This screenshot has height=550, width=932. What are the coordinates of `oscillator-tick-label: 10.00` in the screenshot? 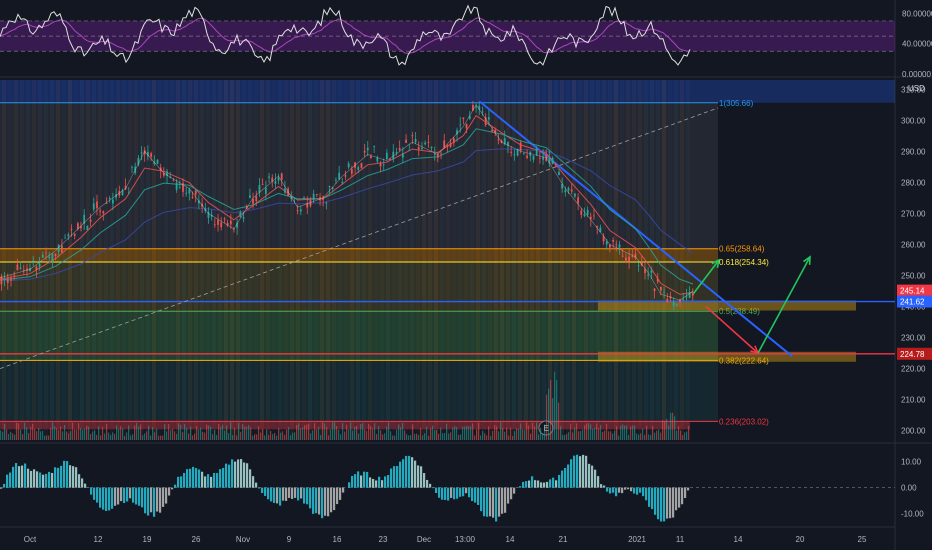 It's located at (911, 462).